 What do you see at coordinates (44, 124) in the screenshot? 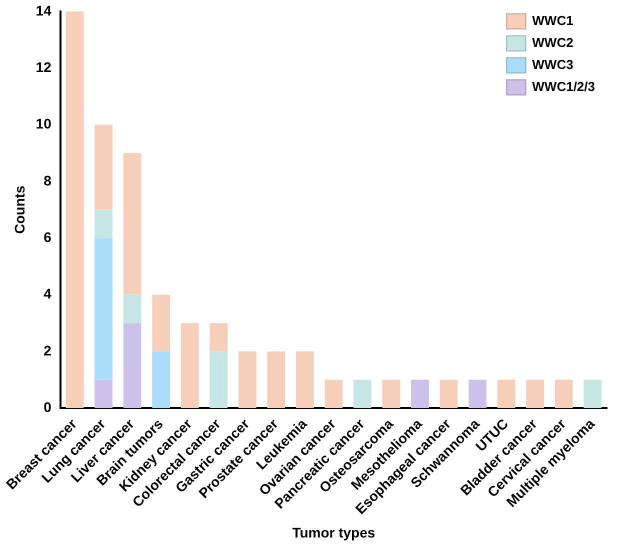
I see `y-tick-label: 10` at bounding box center [44, 124].